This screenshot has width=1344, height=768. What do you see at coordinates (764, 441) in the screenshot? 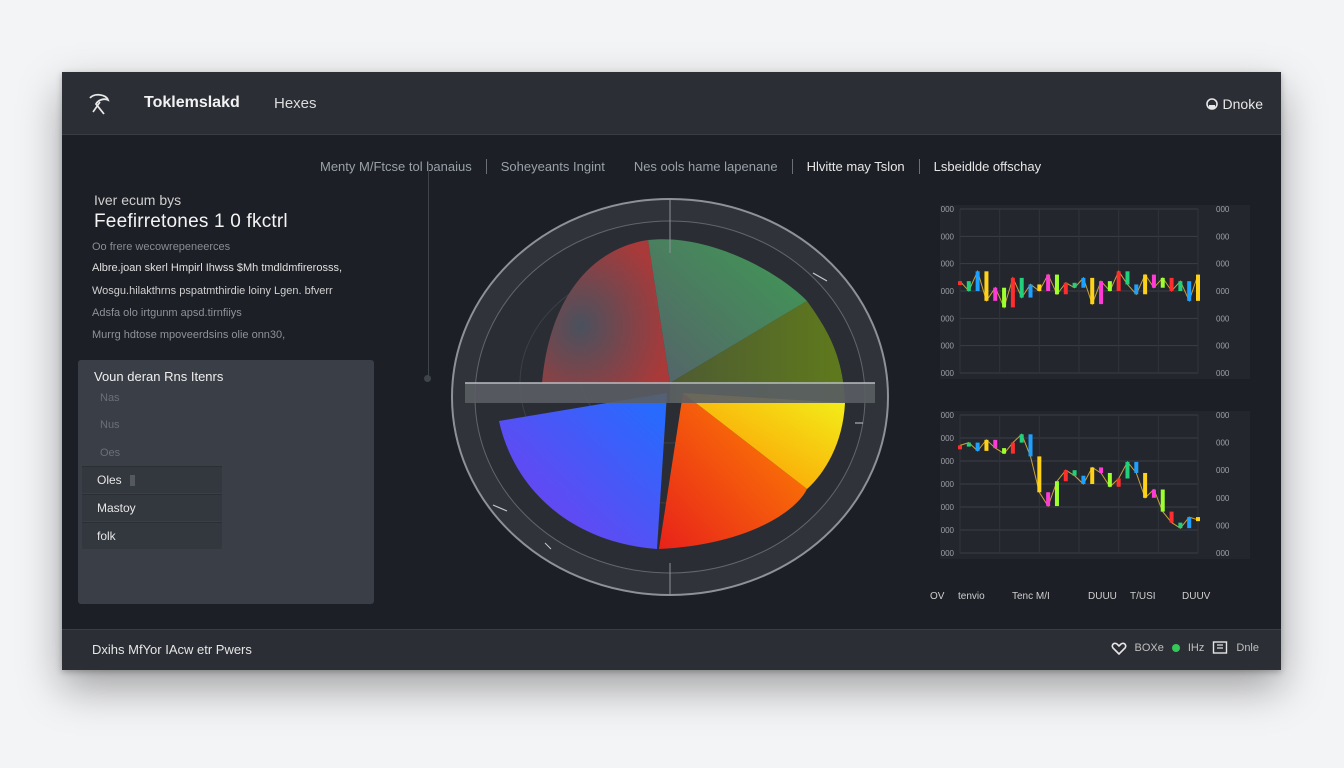
I see `slice-bottom-yellow` at bounding box center [764, 441].